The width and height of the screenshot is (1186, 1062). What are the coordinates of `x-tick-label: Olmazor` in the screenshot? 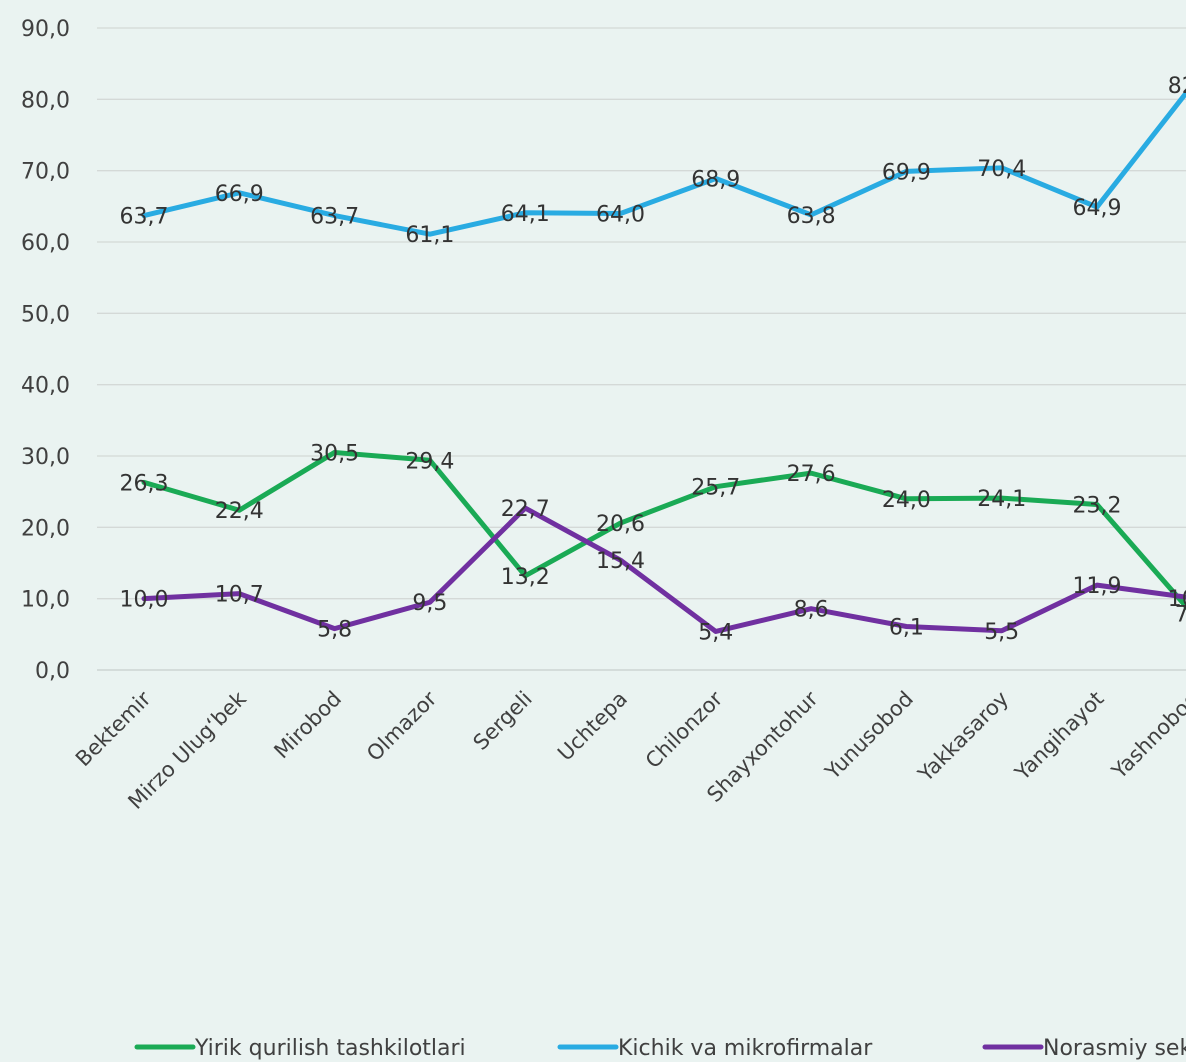 It's located at (402, 726).